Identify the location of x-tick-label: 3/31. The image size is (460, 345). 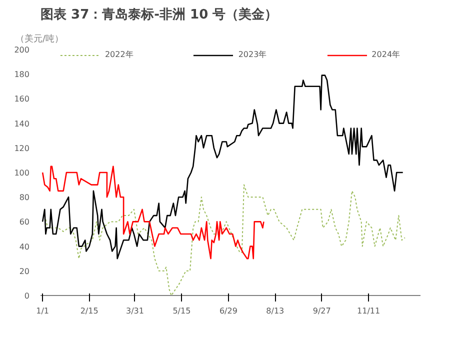
(135, 311).